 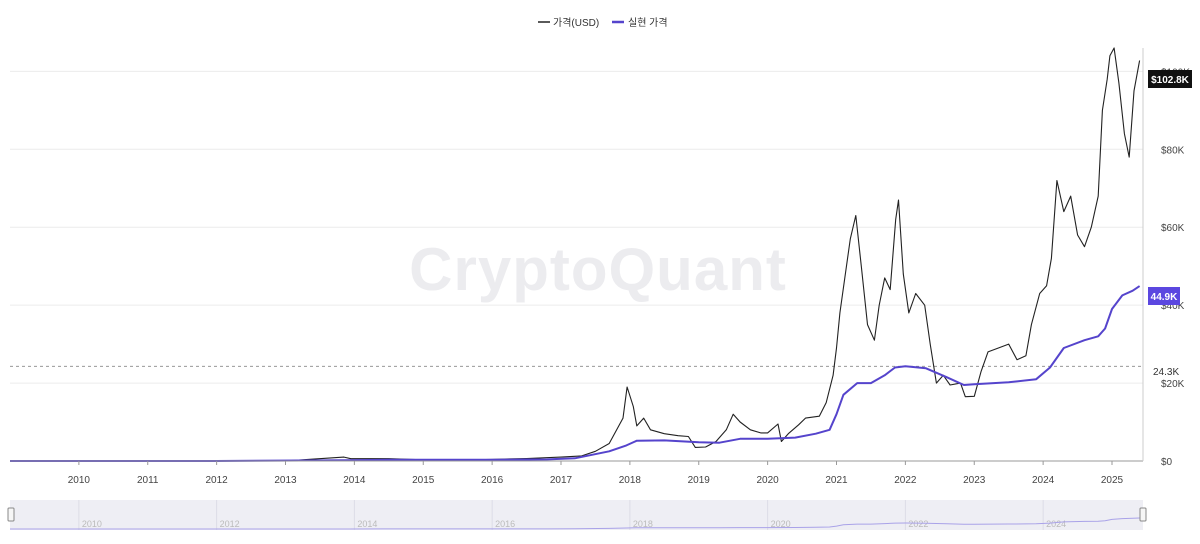 I want to click on price-badge: $102.8K, so click(x=1170, y=79).